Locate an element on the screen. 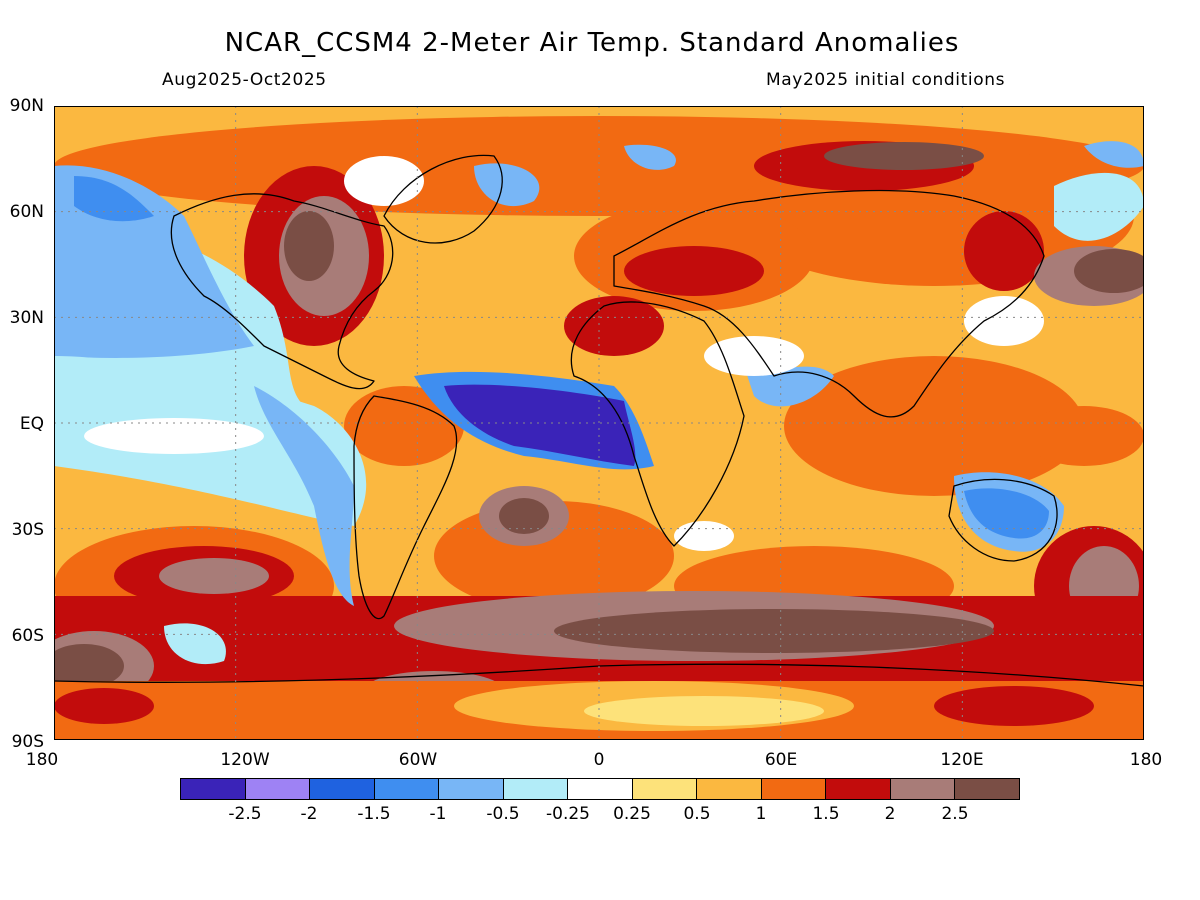  colorbar-label: 2.5 is located at coordinates (955, 814).